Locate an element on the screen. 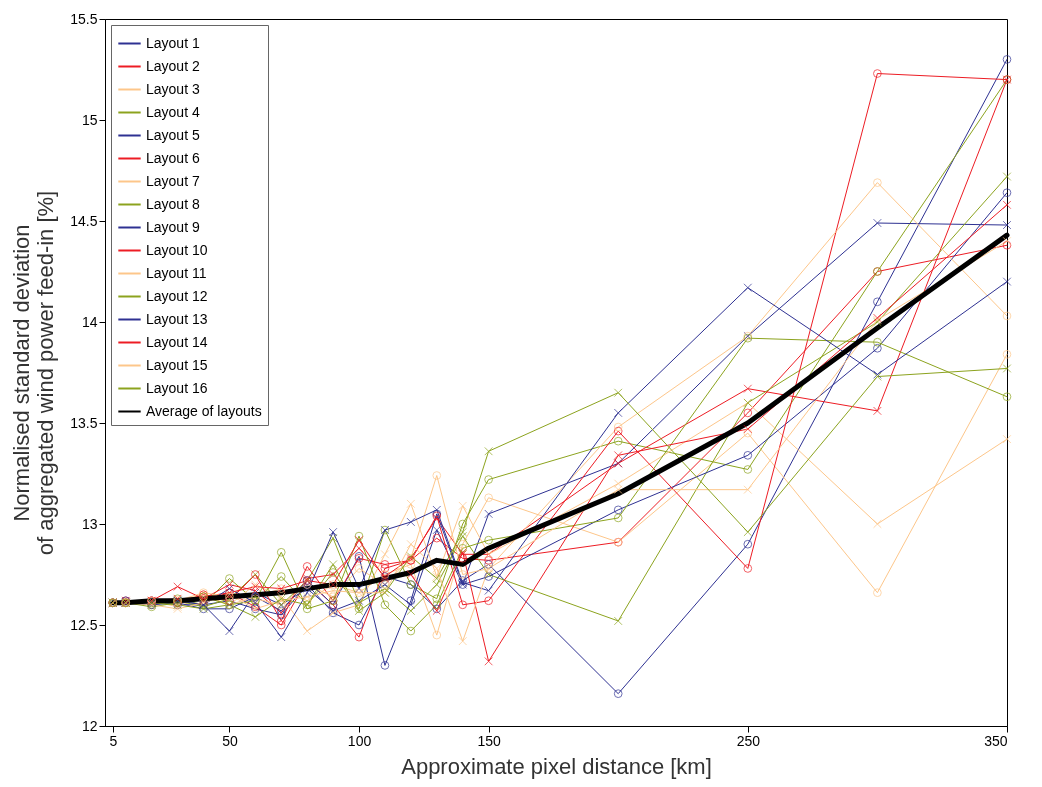 This screenshot has height=787, width=1042. x-tick-label: 150 is located at coordinates (489, 740).